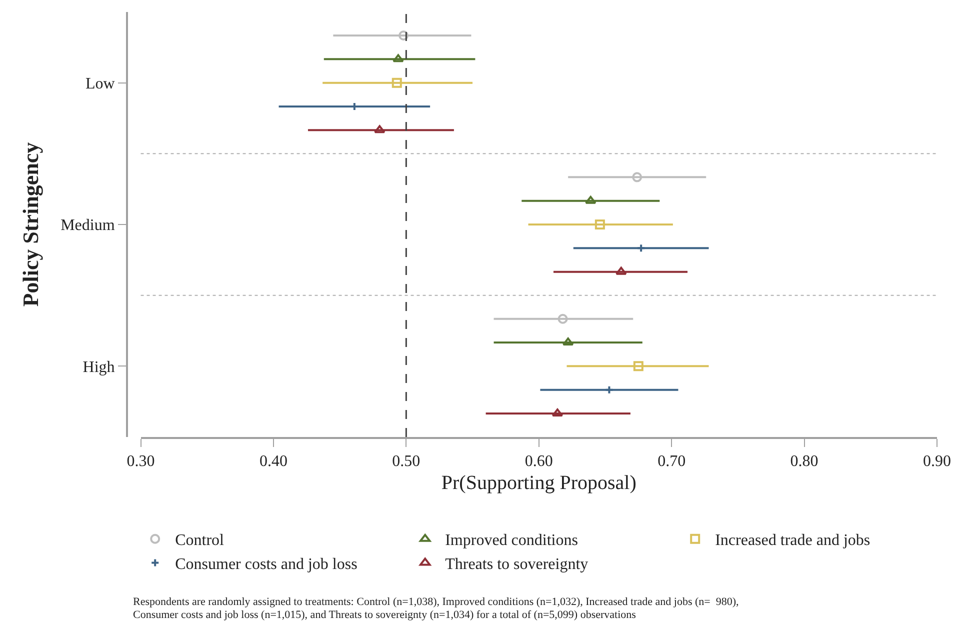 The width and height of the screenshot is (976, 626). Describe the element at coordinates (804, 461) in the screenshot. I see `x-tick-label: 0.80` at that location.